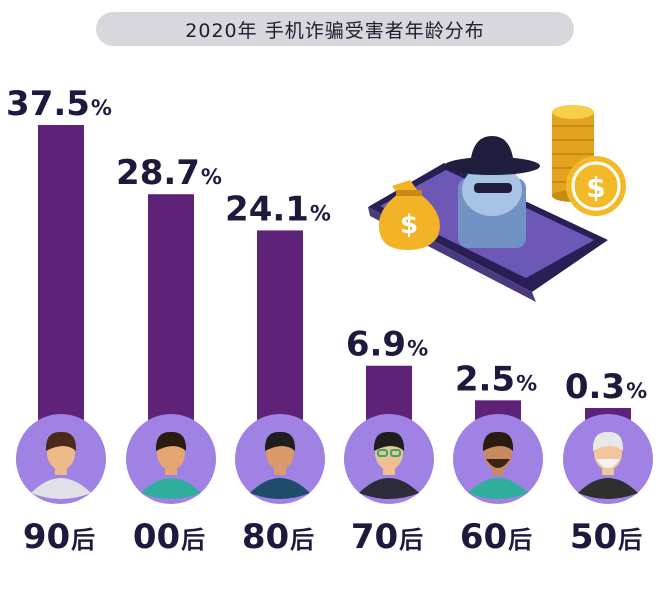 This screenshot has height=593, width=669. I want to click on category-label-4: 60后, so click(496, 537).